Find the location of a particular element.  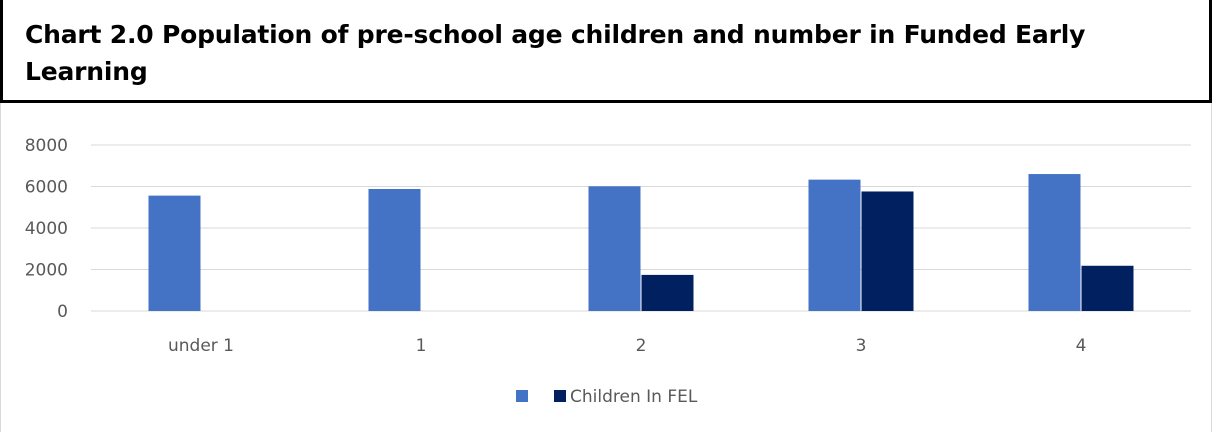

legend-label: Children In FEL is located at coordinates (634, 397).